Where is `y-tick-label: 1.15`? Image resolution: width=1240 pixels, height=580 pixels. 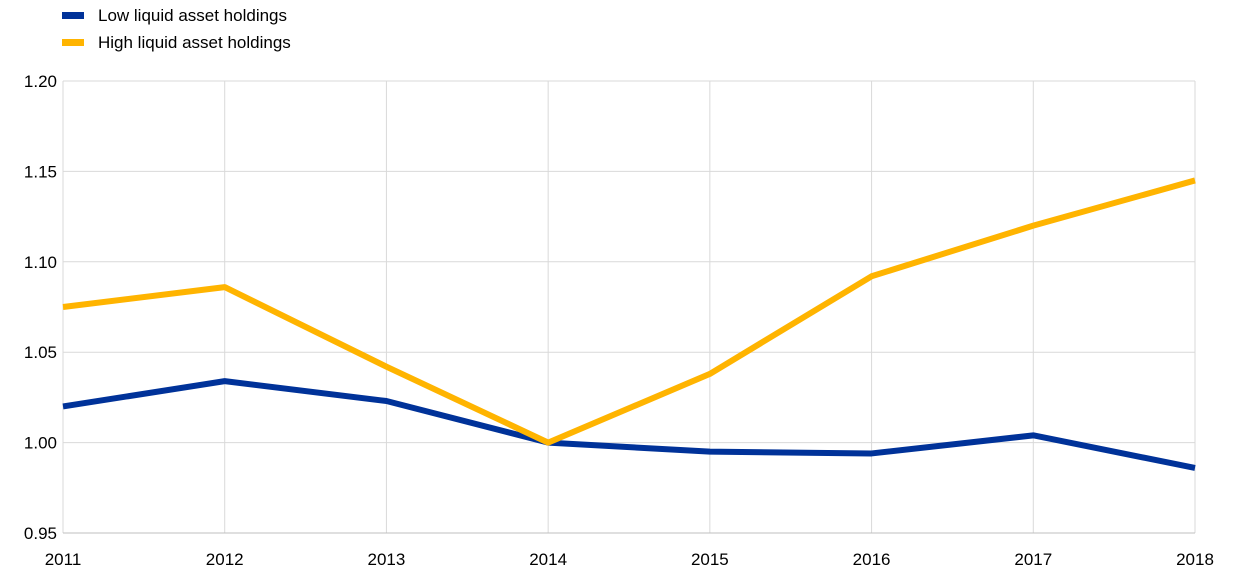 y-tick-label: 1.15 is located at coordinates (40, 171).